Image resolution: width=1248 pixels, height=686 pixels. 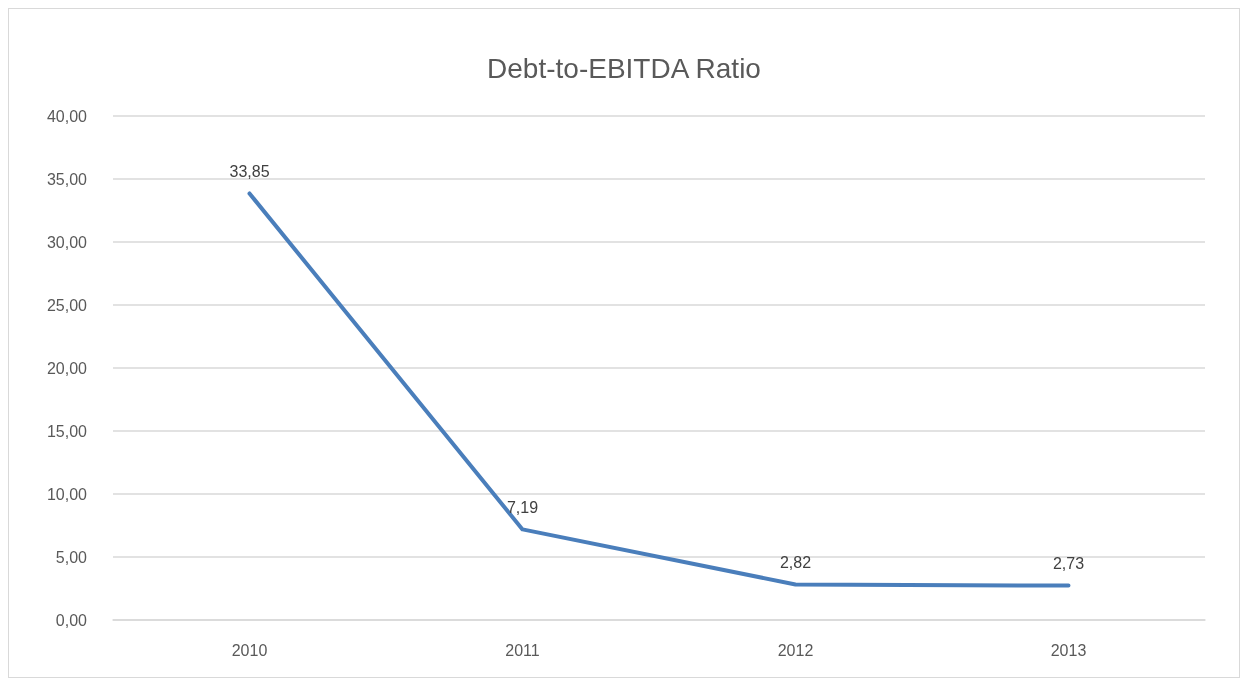 What do you see at coordinates (67, 242) in the screenshot?
I see `y-tick-label: 30,00` at bounding box center [67, 242].